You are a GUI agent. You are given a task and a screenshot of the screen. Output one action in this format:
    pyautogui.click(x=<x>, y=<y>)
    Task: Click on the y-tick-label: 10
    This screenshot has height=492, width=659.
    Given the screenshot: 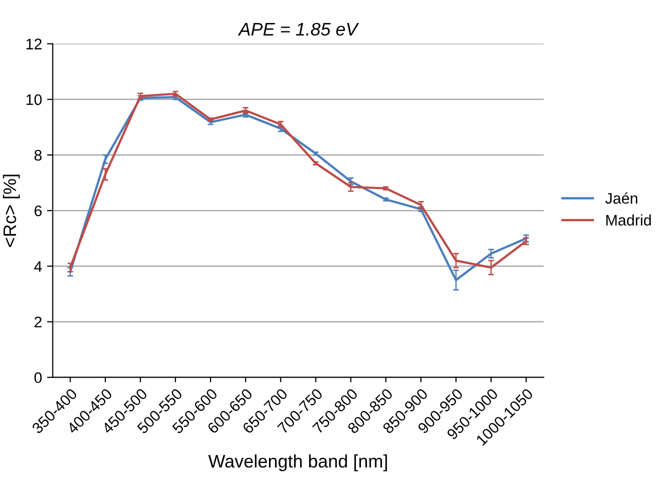 What is the action you would take?
    pyautogui.click(x=34, y=100)
    